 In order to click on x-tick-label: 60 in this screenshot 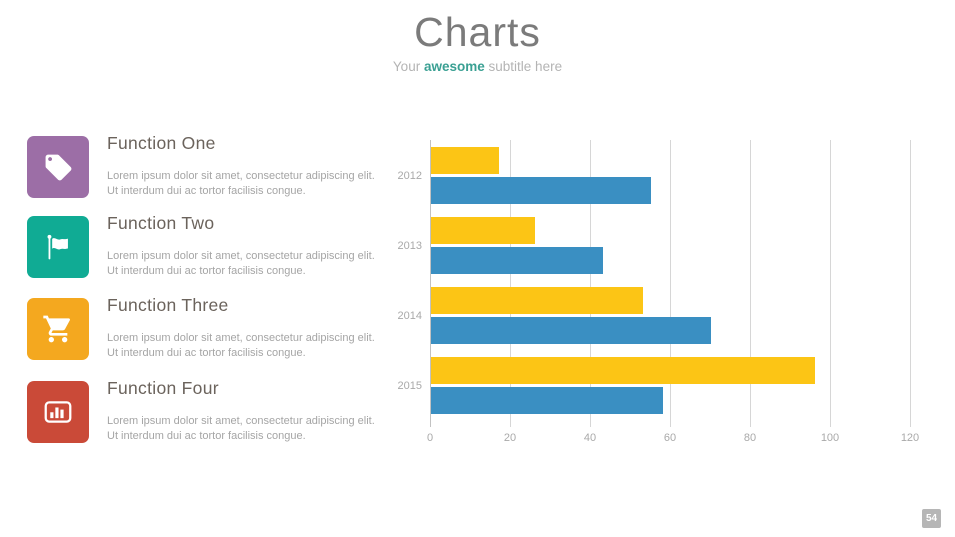, I will do `click(670, 438)`.